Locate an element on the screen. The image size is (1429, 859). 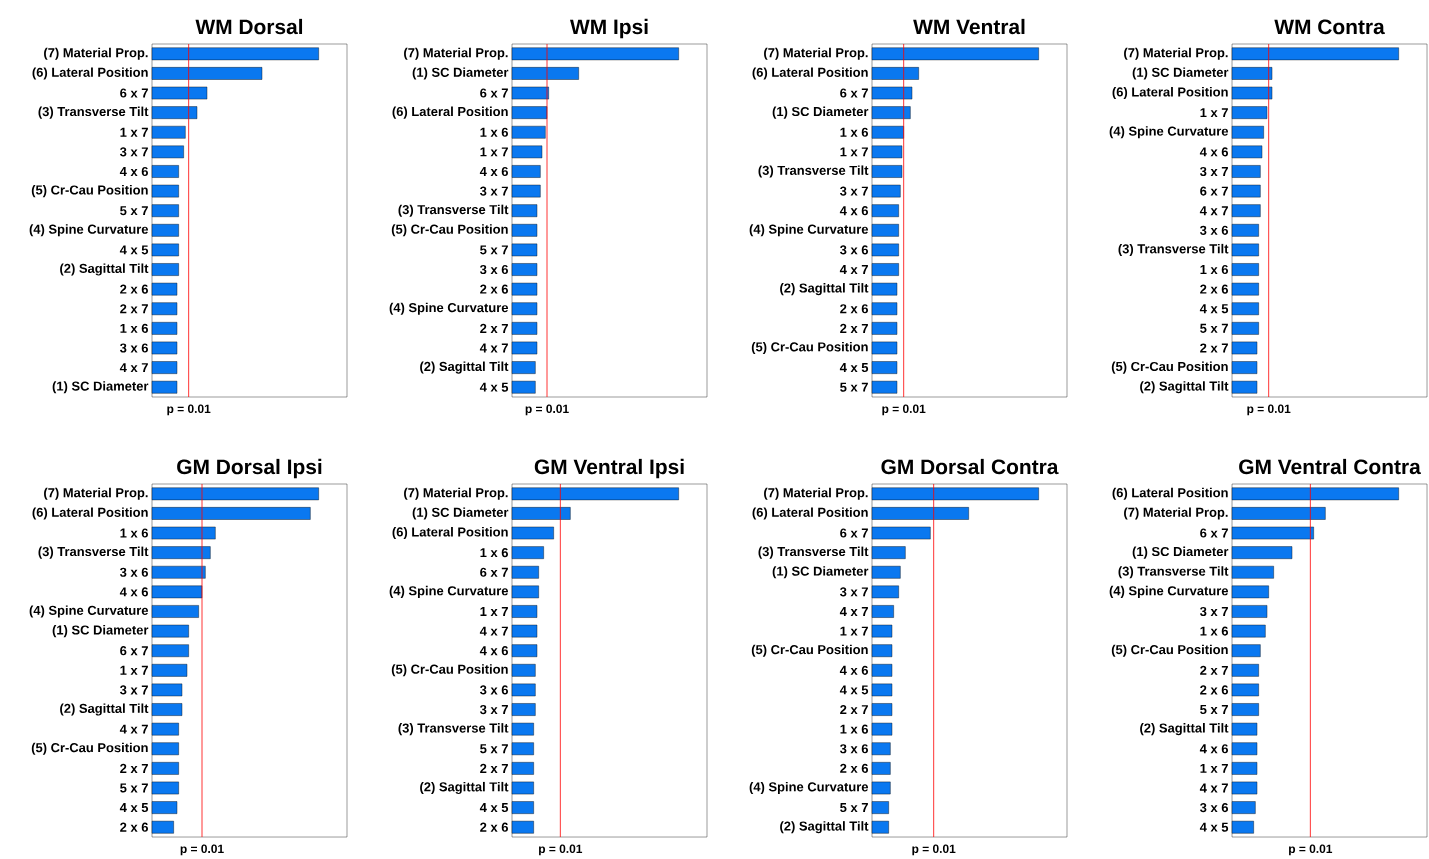
chart-title: WM Dorsal is located at coordinates (249, 26).